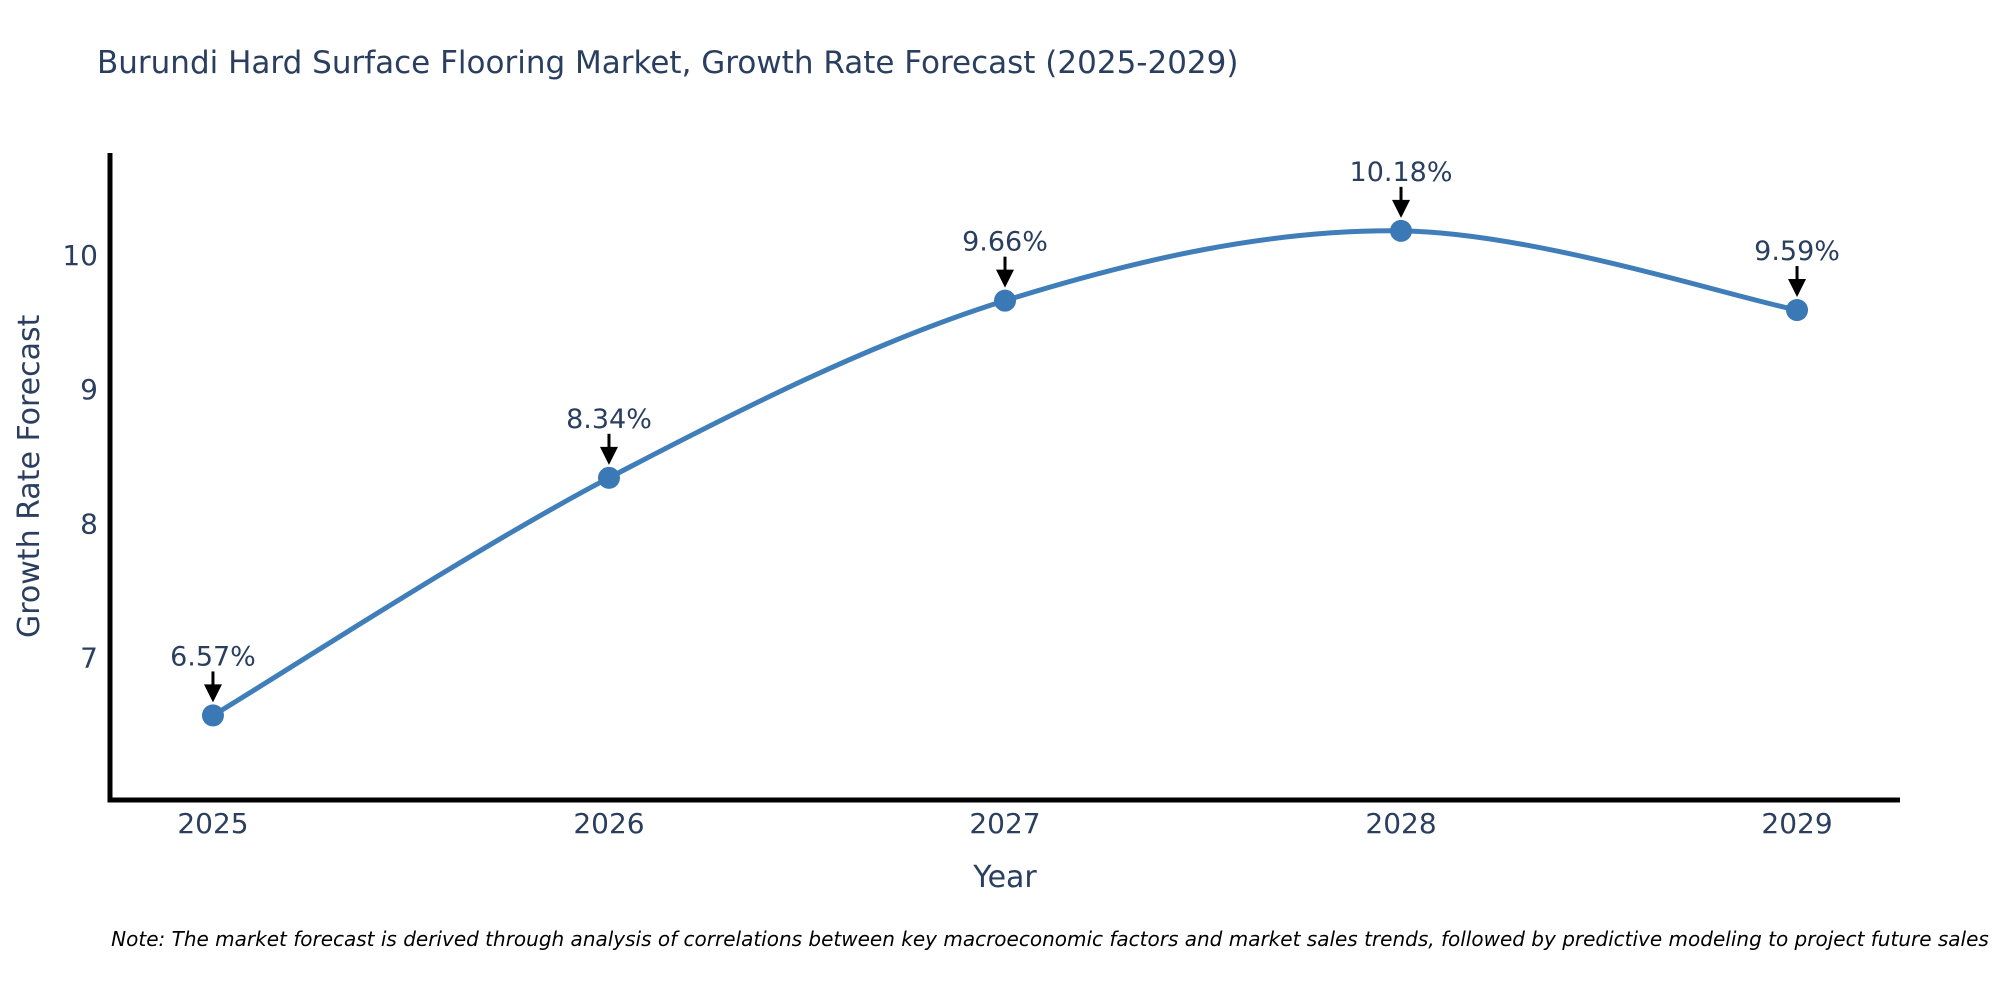 The image size is (2000, 1000). What do you see at coordinates (1401, 172) in the screenshot?
I see `point-value-label: 10.18%` at bounding box center [1401, 172].